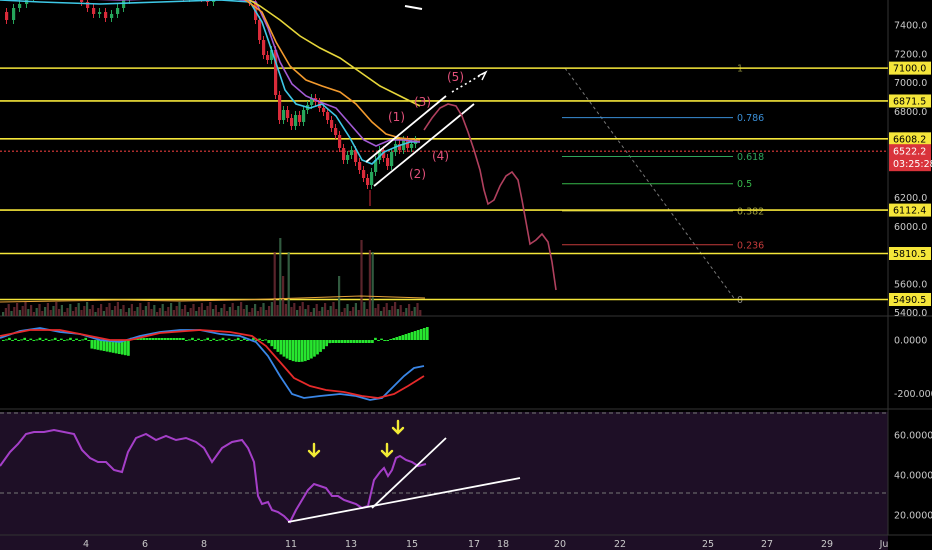  I want to click on channel-lower, so click(424, 145).